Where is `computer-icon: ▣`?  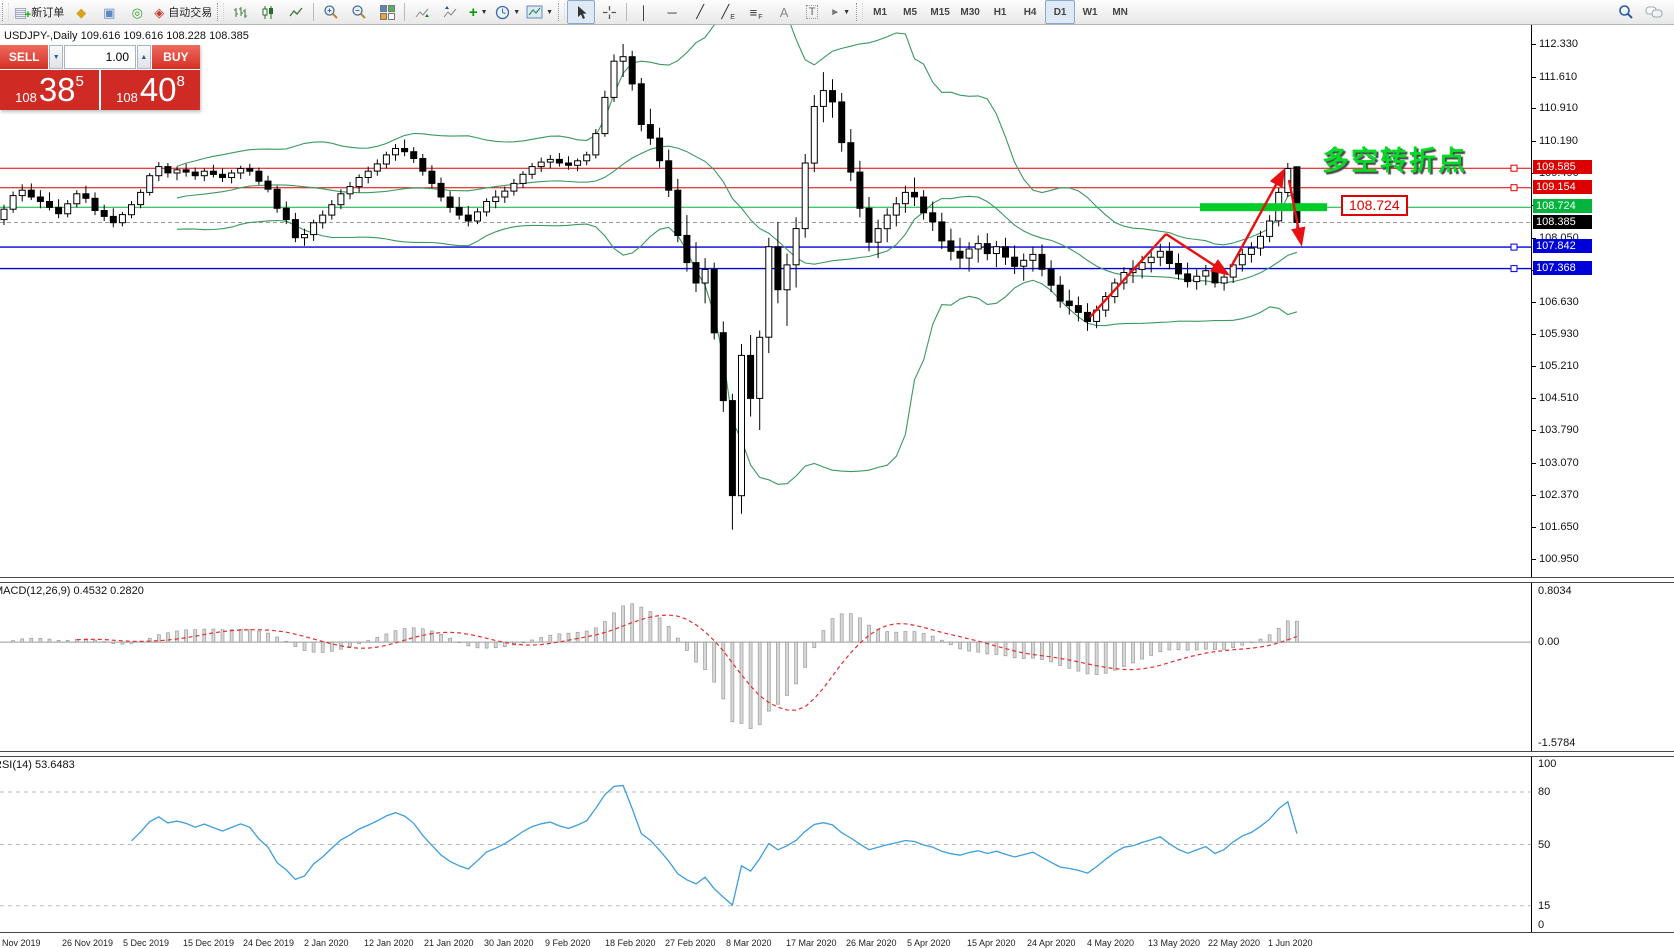
computer-icon: ▣ is located at coordinates (109, 12).